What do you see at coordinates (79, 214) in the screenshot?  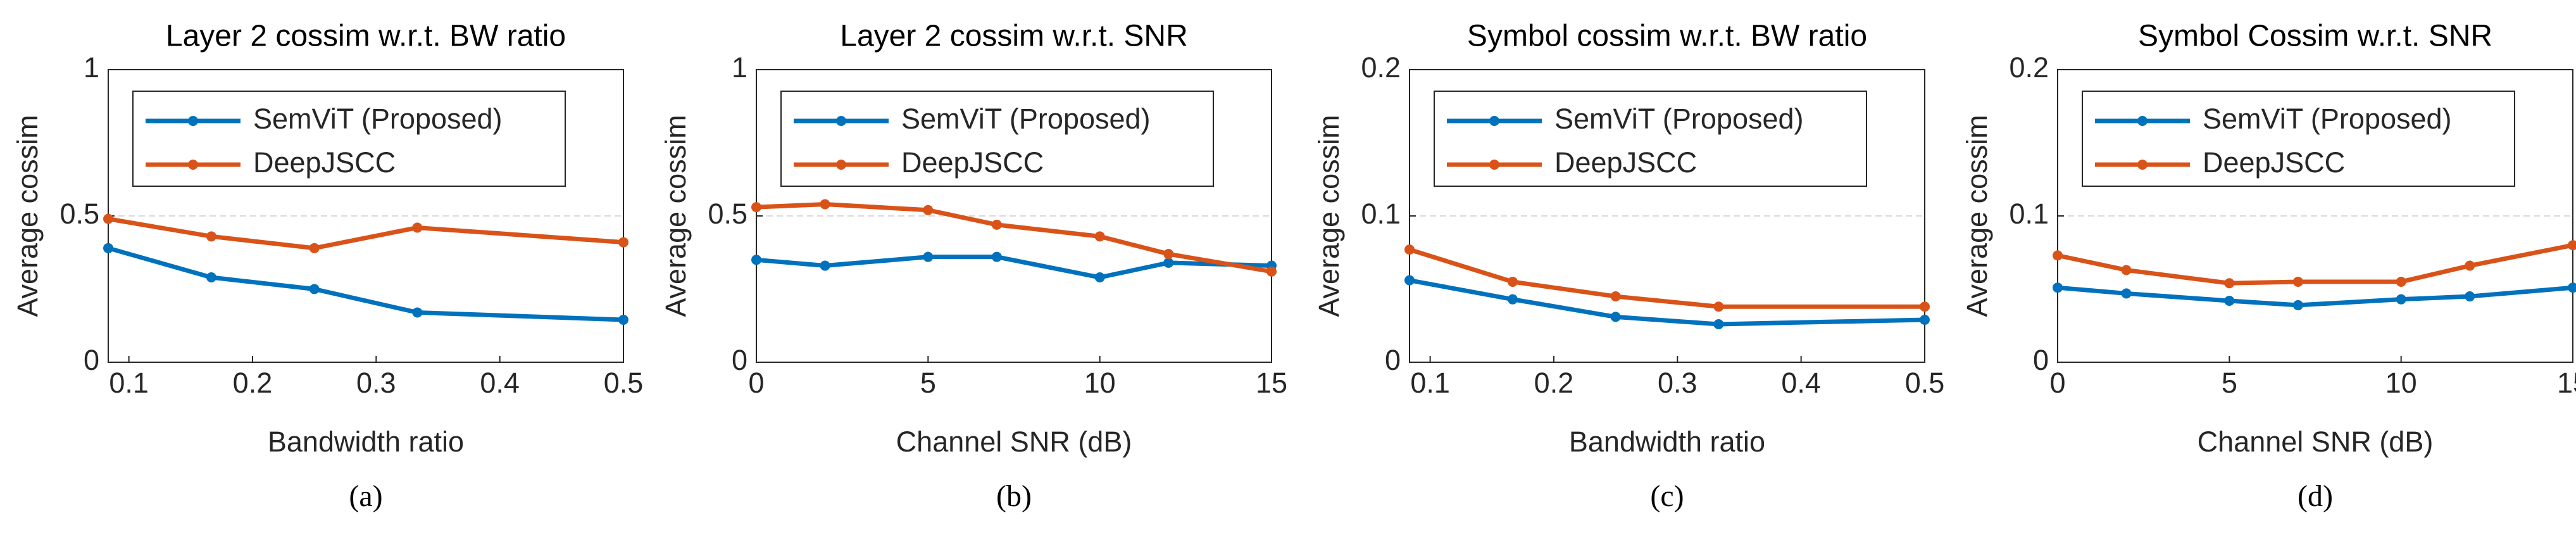 I see `y-tick-label: 0.5` at bounding box center [79, 214].